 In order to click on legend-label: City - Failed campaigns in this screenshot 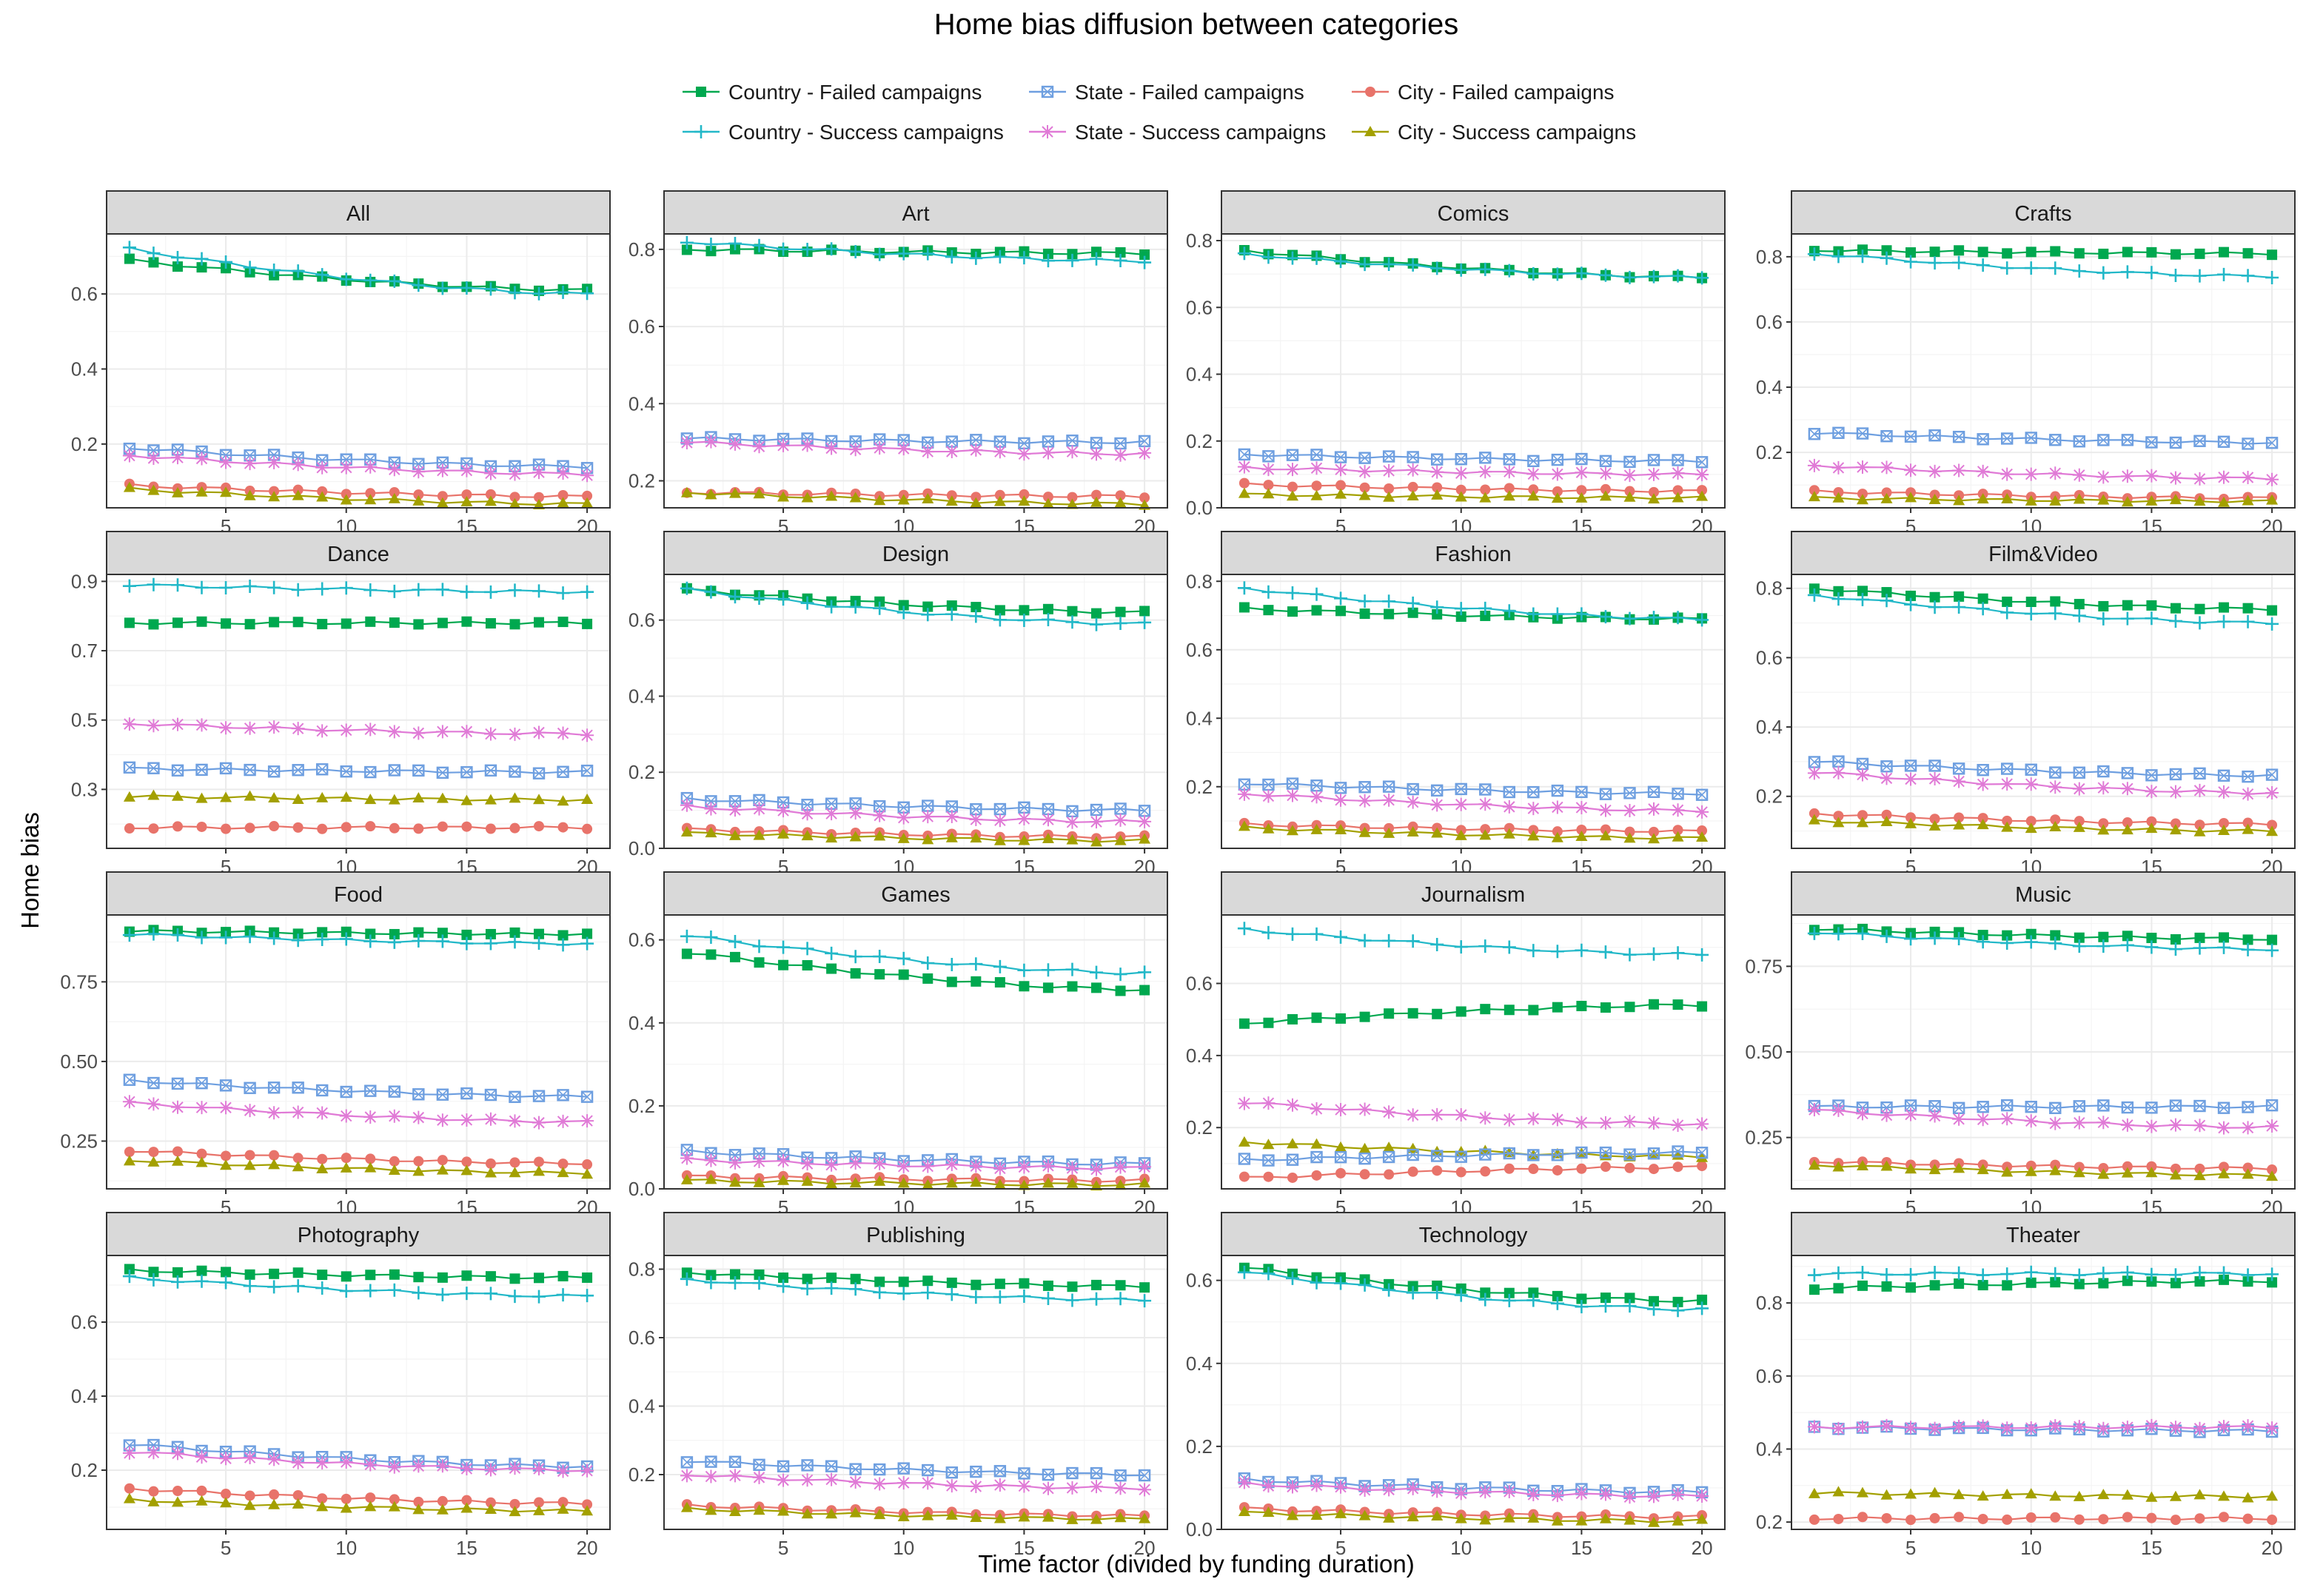, I will do `click(1506, 92)`.